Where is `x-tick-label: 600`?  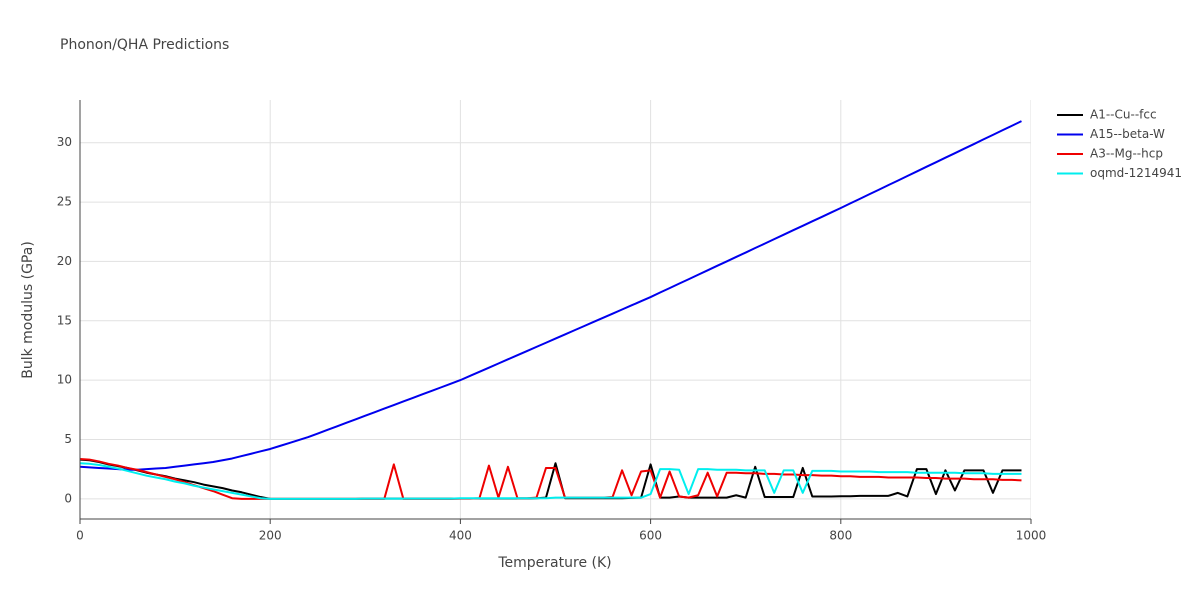 x-tick-label: 600 is located at coordinates (650, 536).